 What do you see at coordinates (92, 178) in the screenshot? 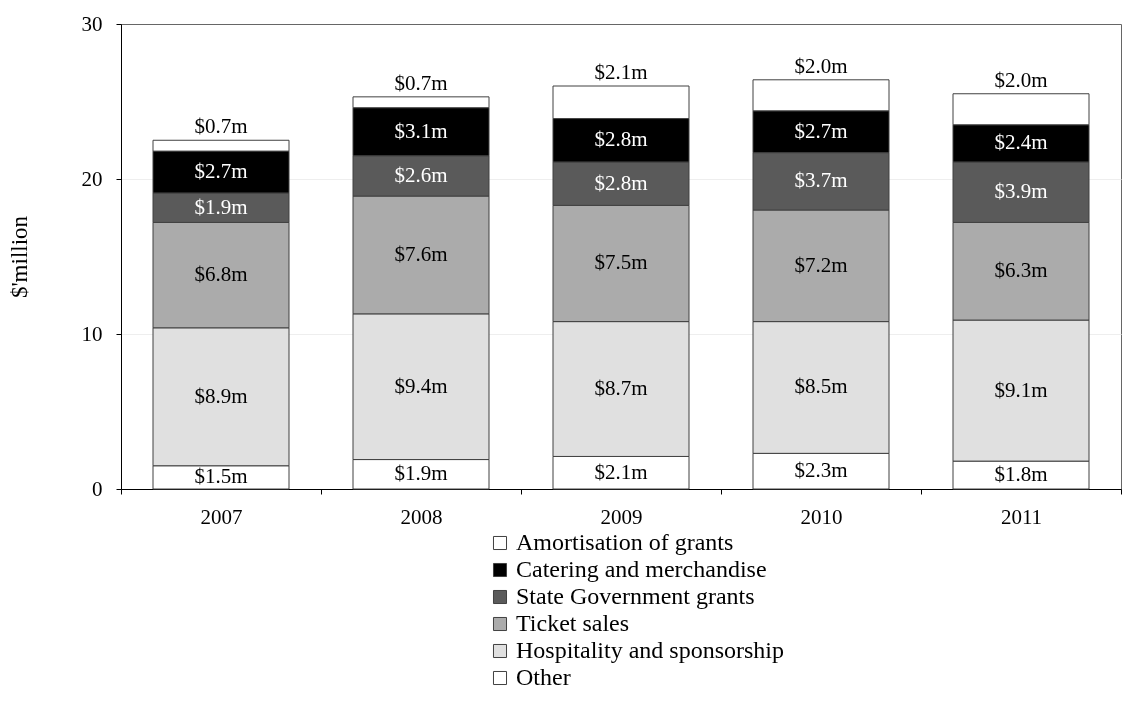
I see `y-tick-label: 20` at bounding box center [92, 178].